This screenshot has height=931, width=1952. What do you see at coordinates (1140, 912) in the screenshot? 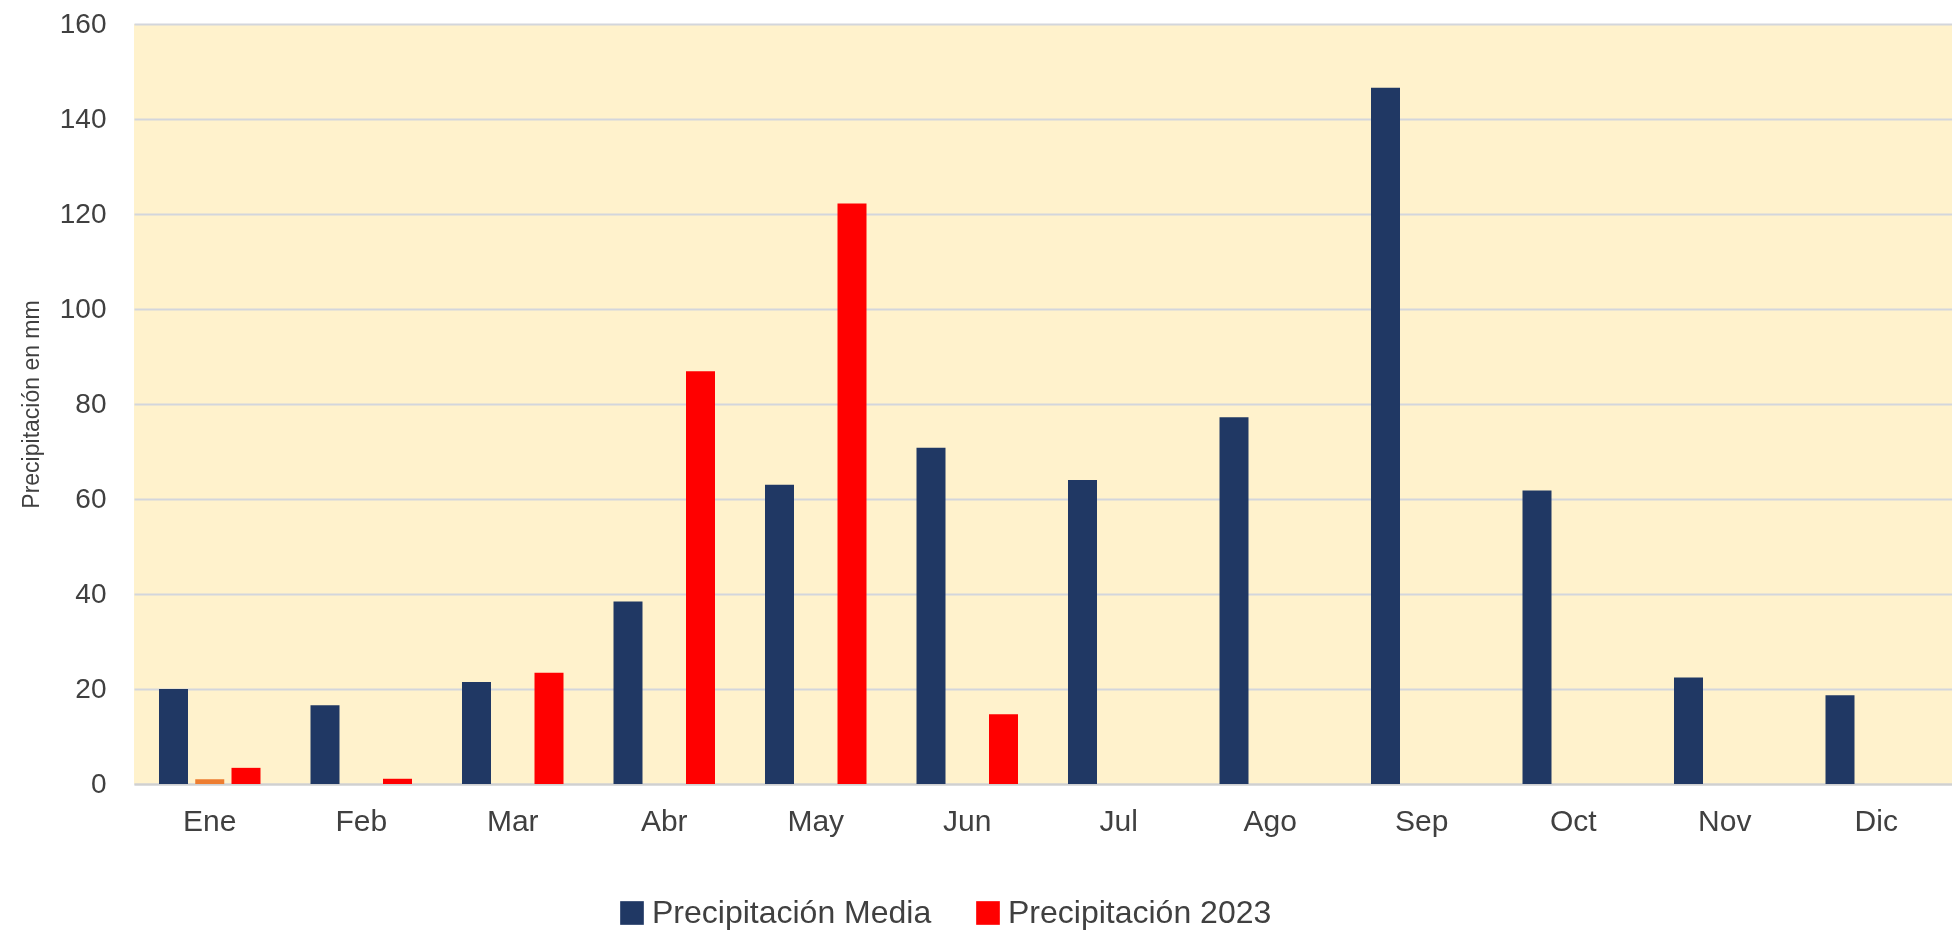
I see `legend-label: Precipitación 2023` at bounding box center [1140, 912].